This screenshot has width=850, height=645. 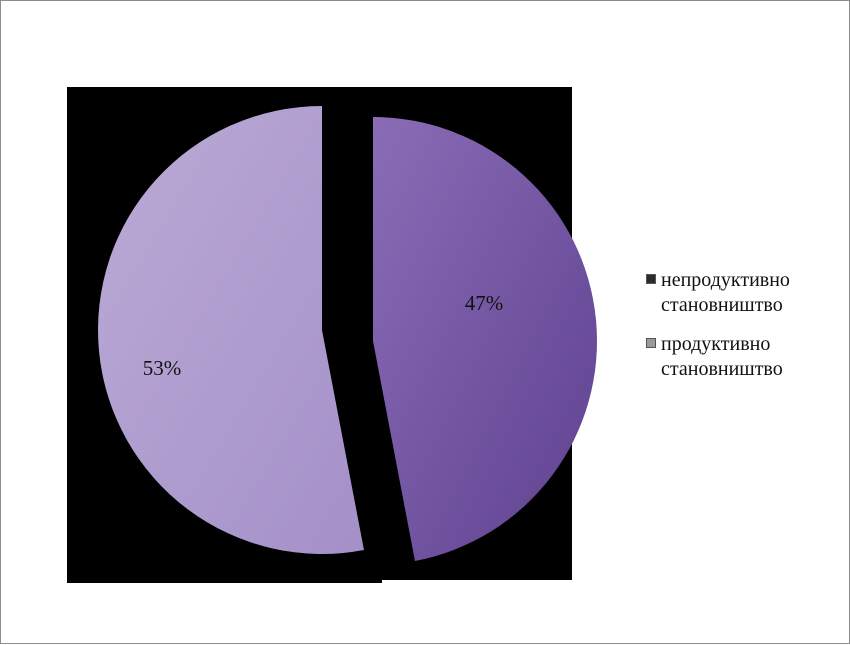 What do you see at coordinates (725, 292) in the screenshot?
I see `legend-label-0: непродуктивно становништво` at bounding box center [725, 292].